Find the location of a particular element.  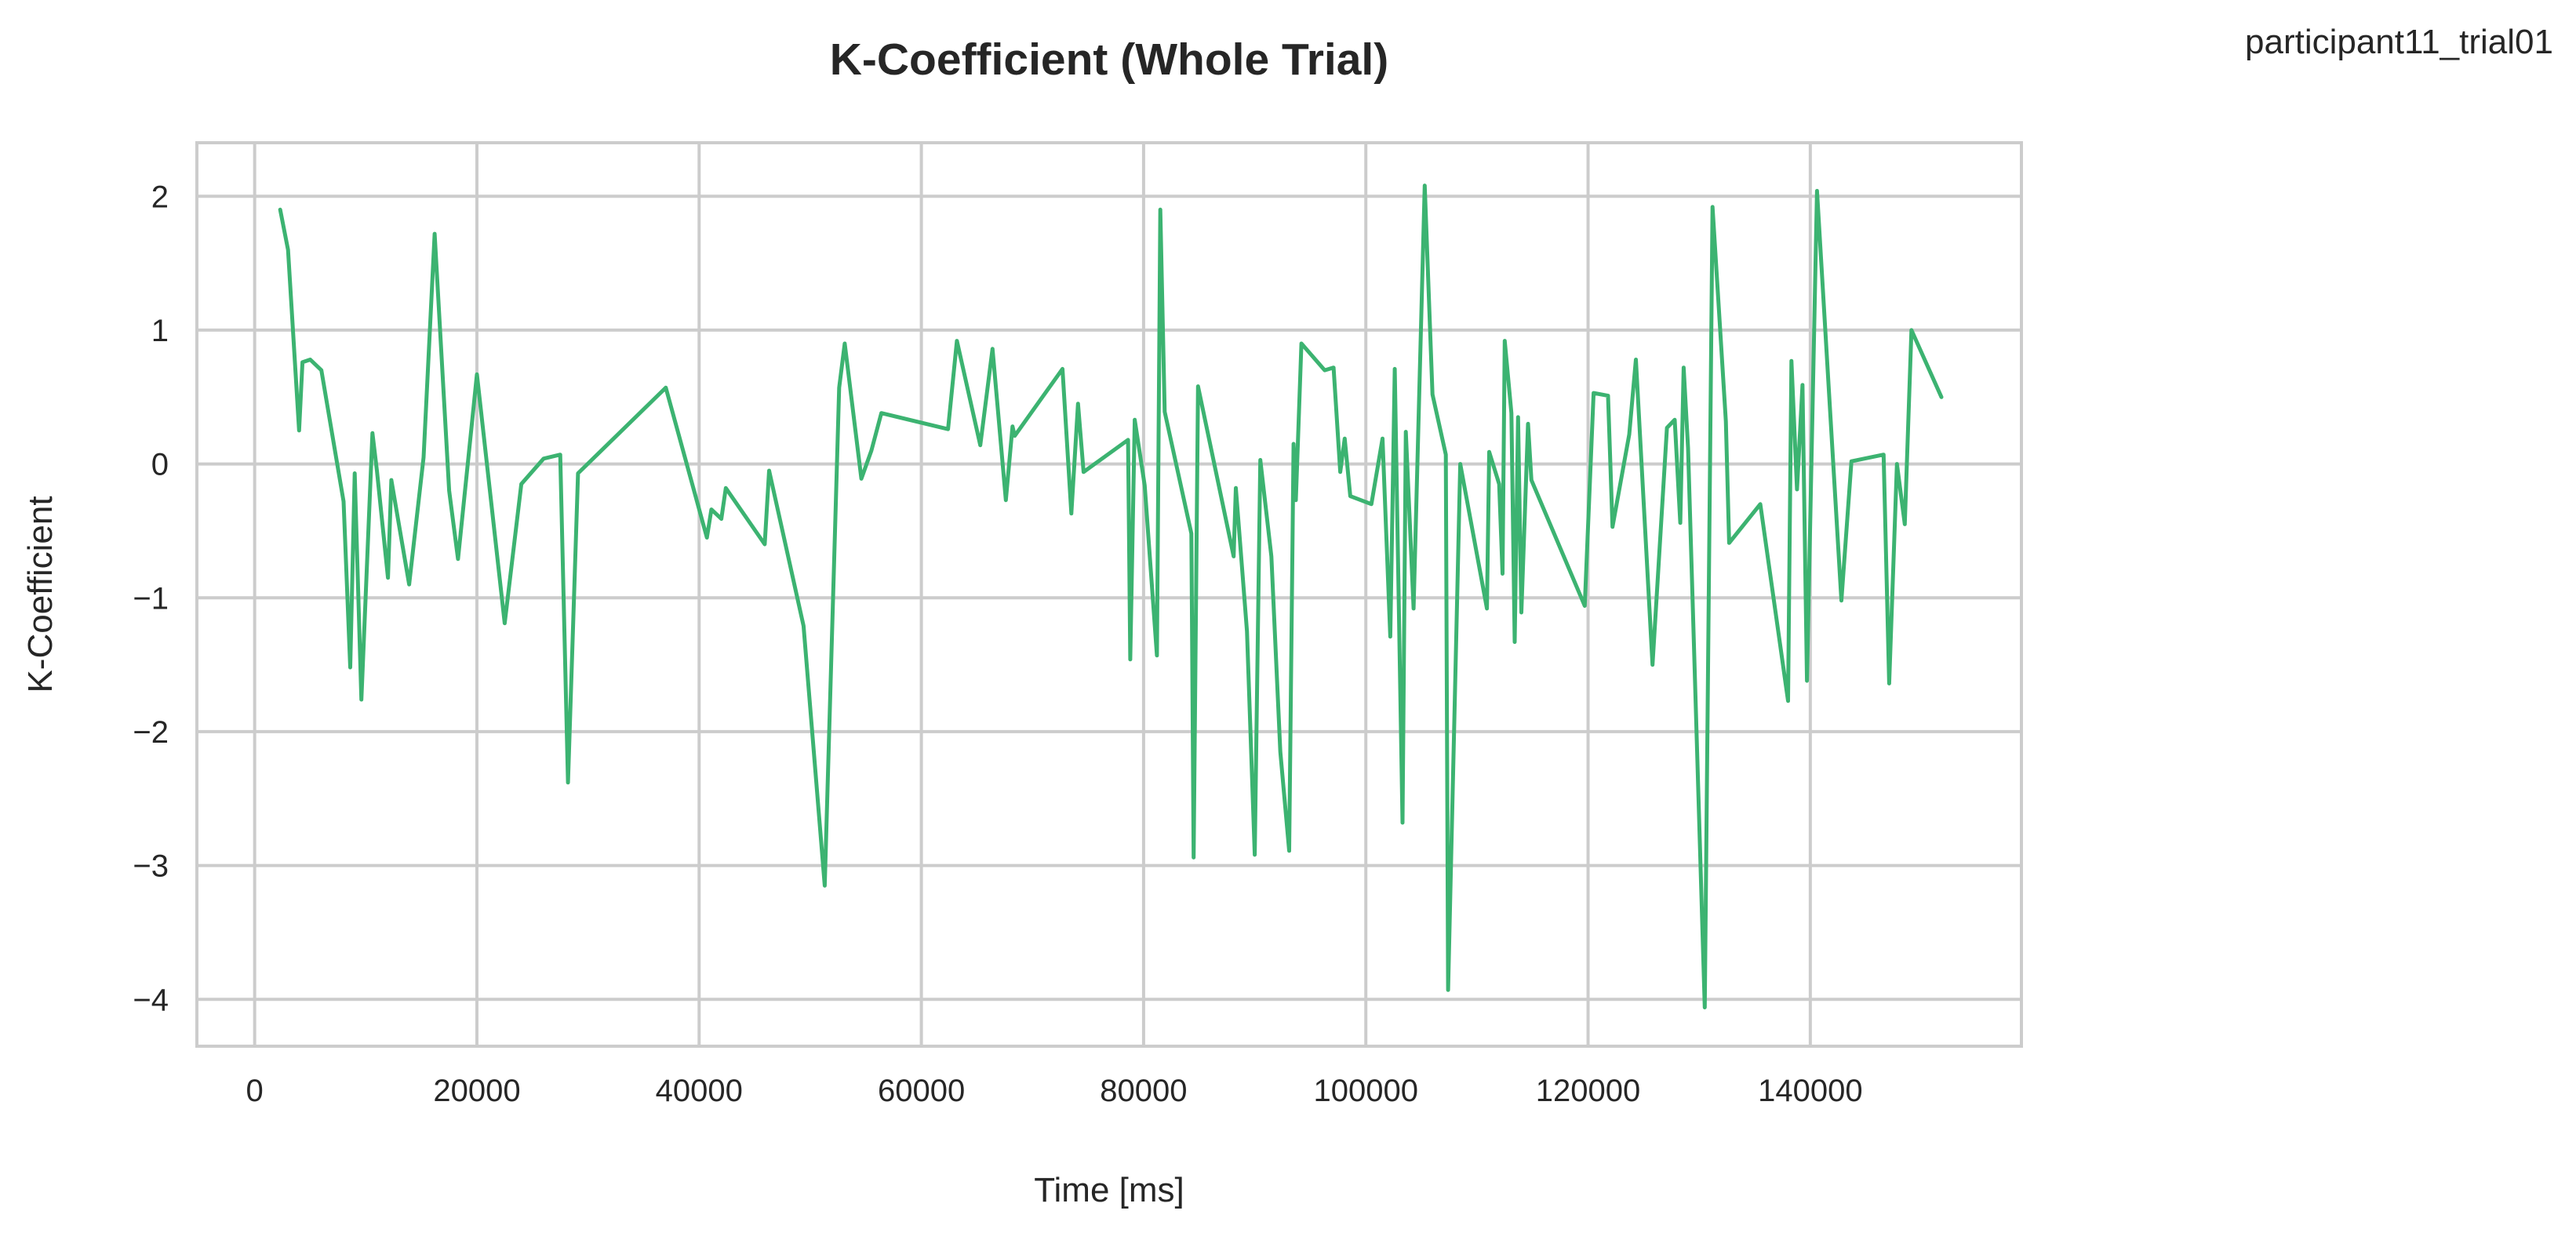

y-tick-label: −1 is located at coordinates (151, 598).